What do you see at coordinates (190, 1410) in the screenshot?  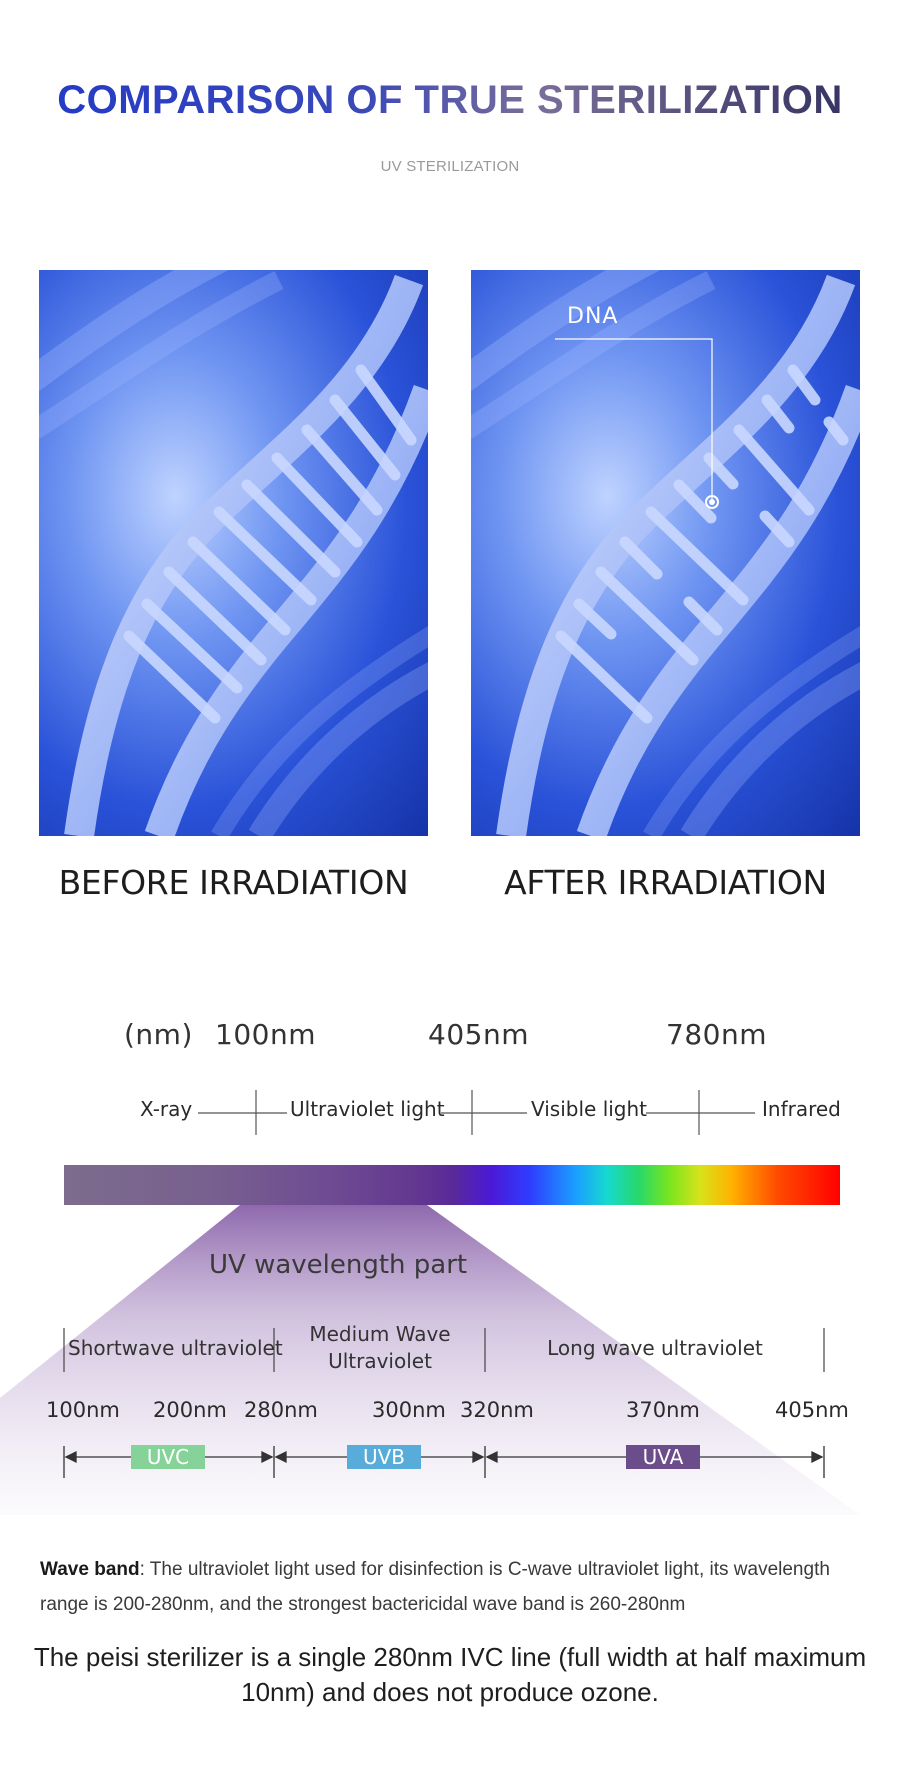 I see `uv-200nm: 200nm` at bounding box center [190, 1410].